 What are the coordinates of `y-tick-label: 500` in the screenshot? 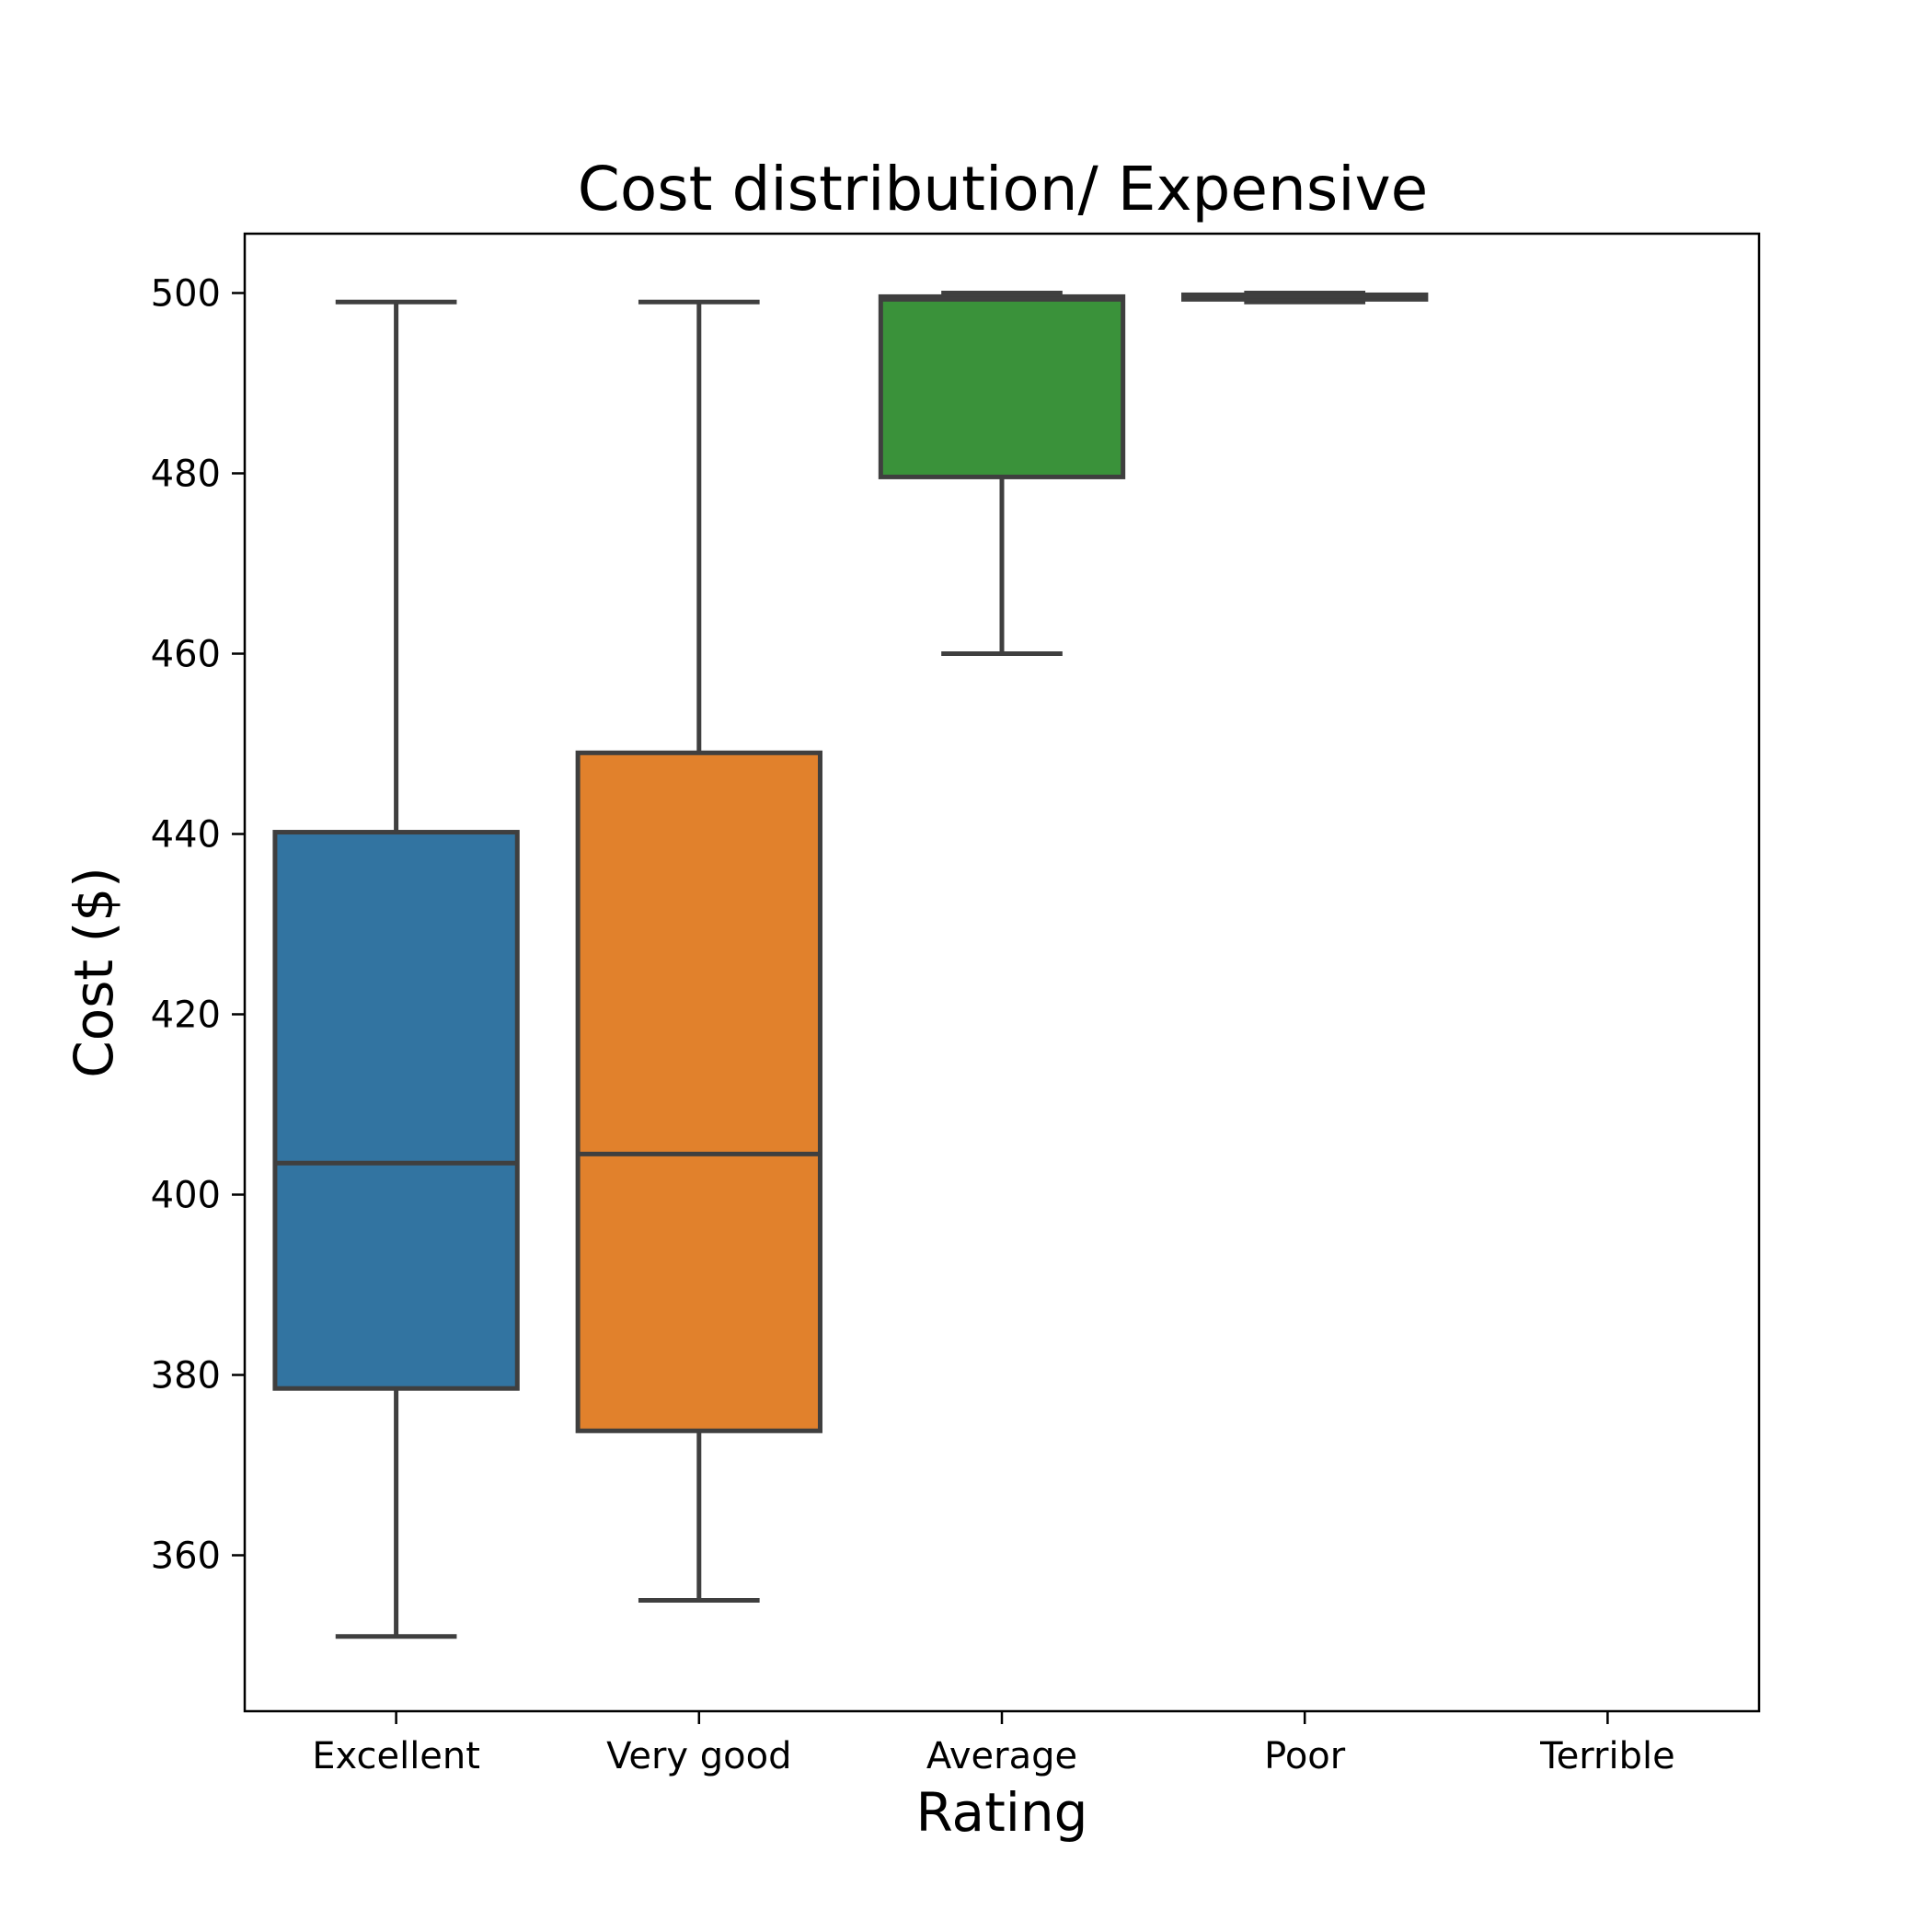 It's located at (186, 294).